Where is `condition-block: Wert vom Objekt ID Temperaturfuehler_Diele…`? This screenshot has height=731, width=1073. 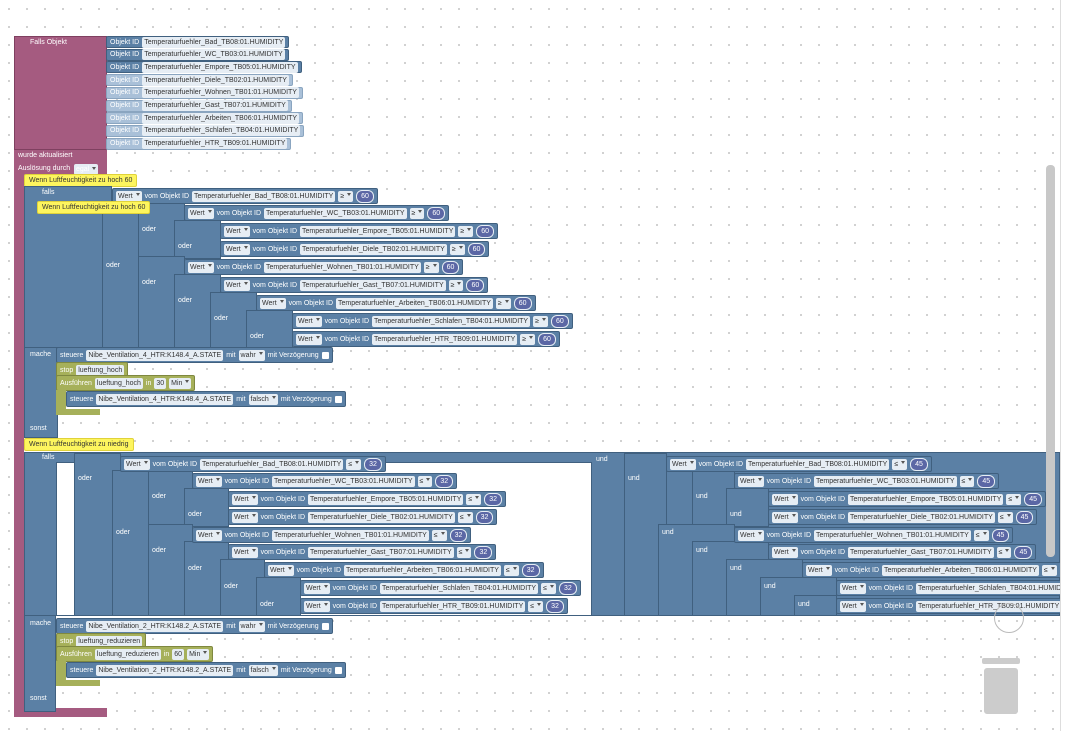 condition-block: Wert vom Objekt ID Temperaturfuehler_Diele… is located at coordinates (903, 517).